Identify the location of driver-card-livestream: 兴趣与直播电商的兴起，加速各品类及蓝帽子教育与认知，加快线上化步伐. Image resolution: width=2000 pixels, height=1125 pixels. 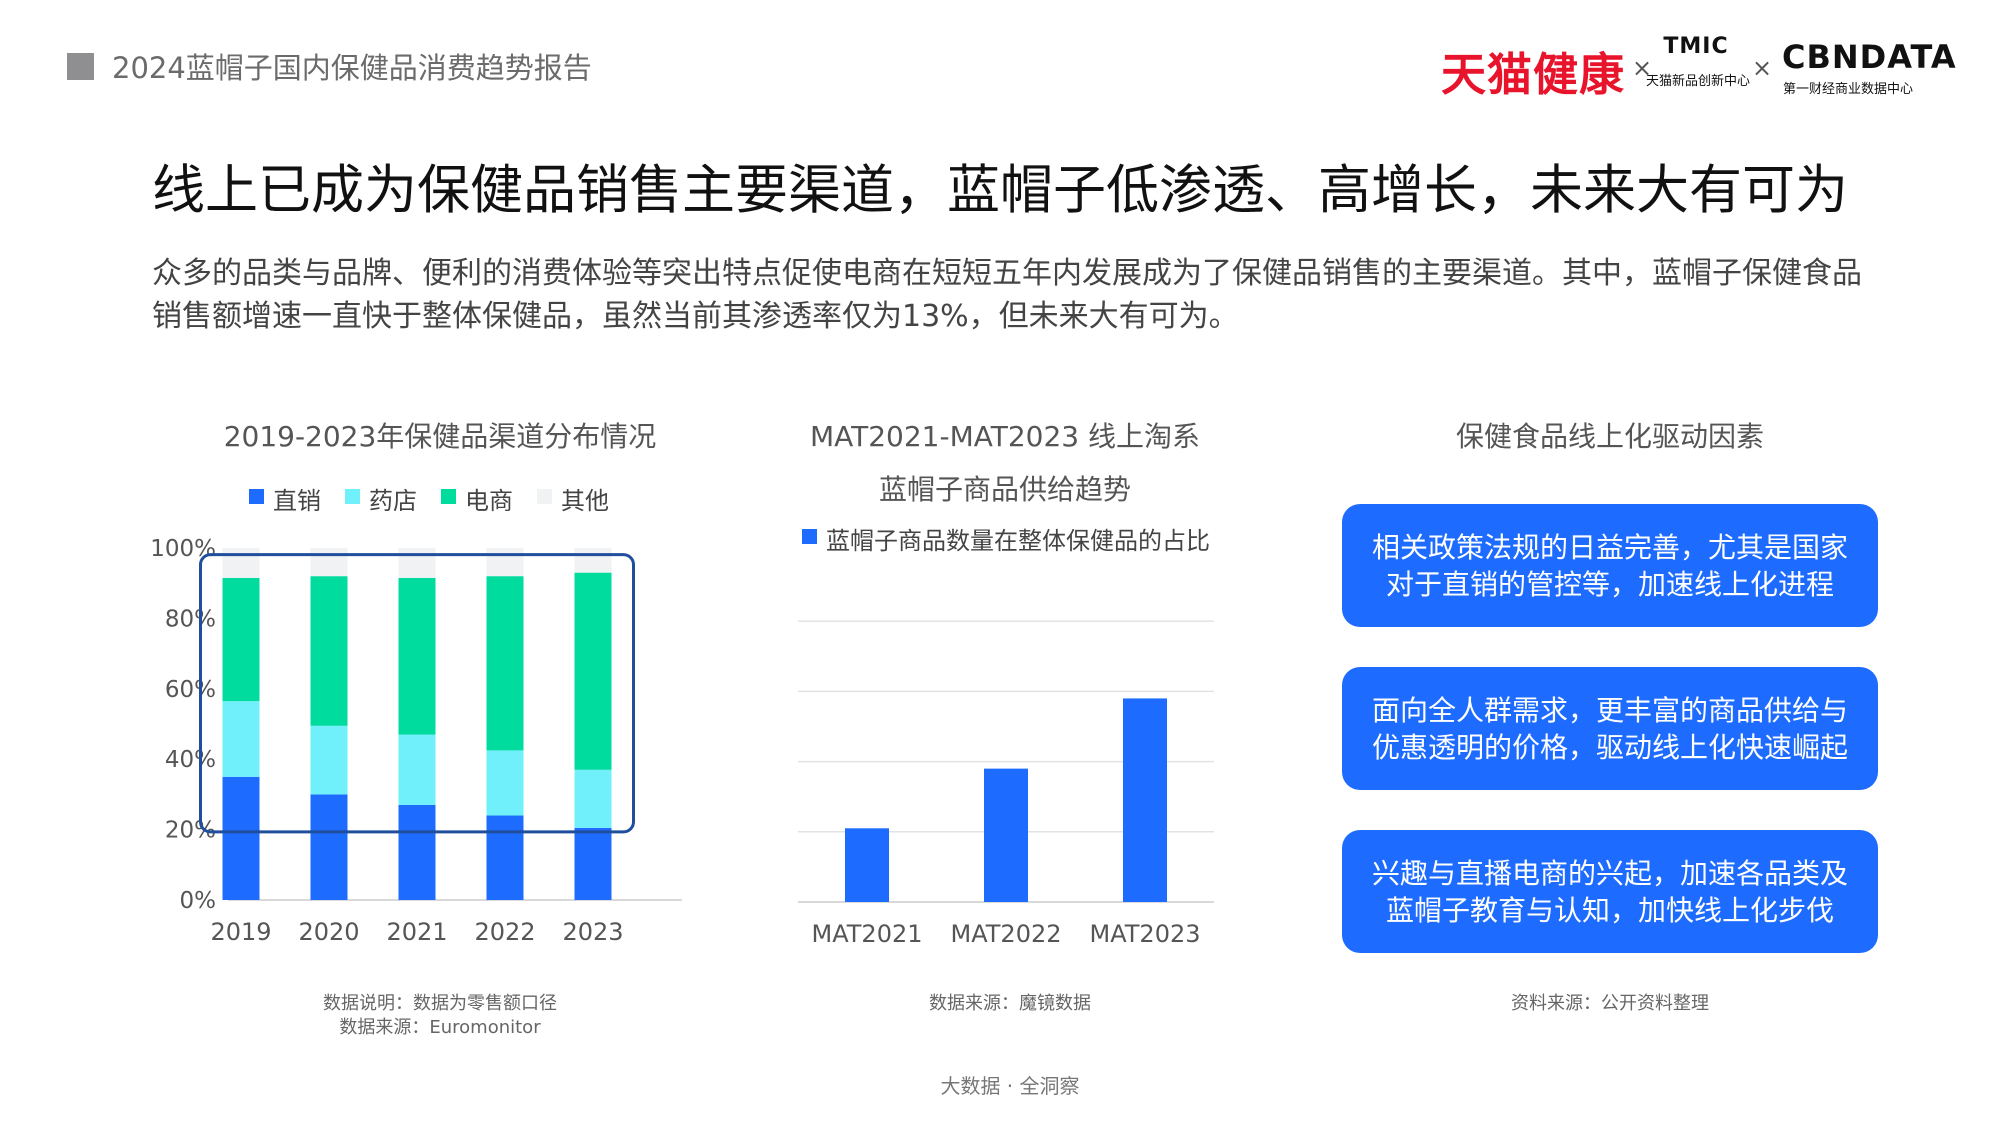
(1610, 891).